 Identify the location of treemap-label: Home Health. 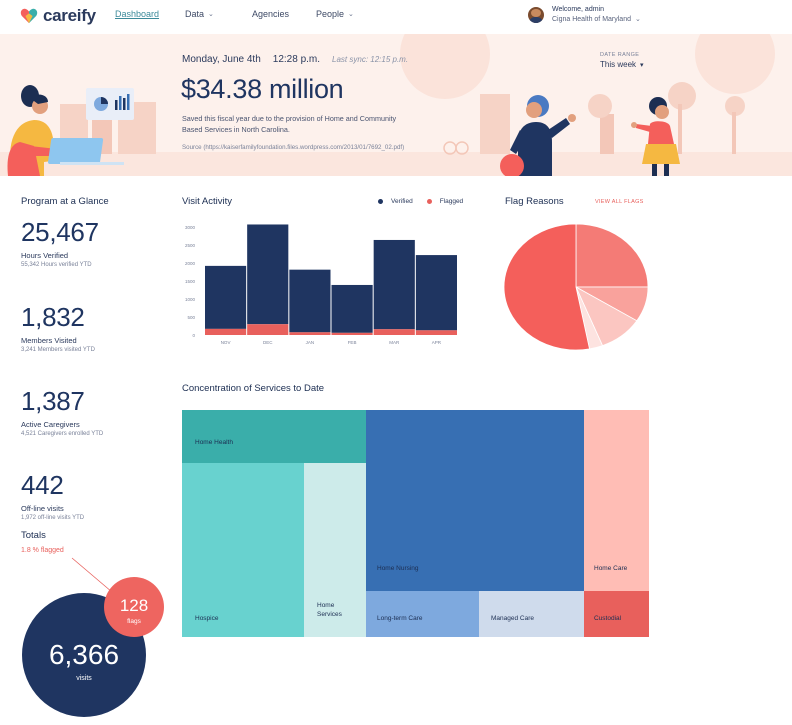
(214, 442).